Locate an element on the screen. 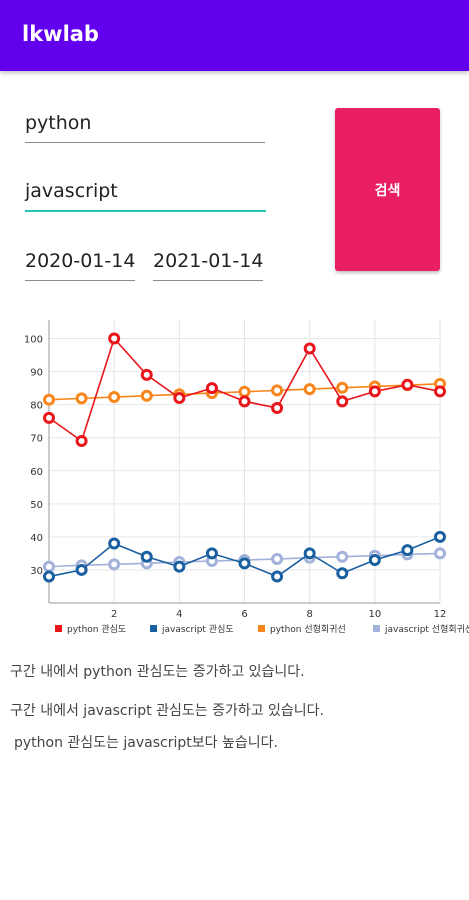 This screenshot has width=469, height=900. end-date-field: 2021-01-14 is located at coordinates (208, 264).